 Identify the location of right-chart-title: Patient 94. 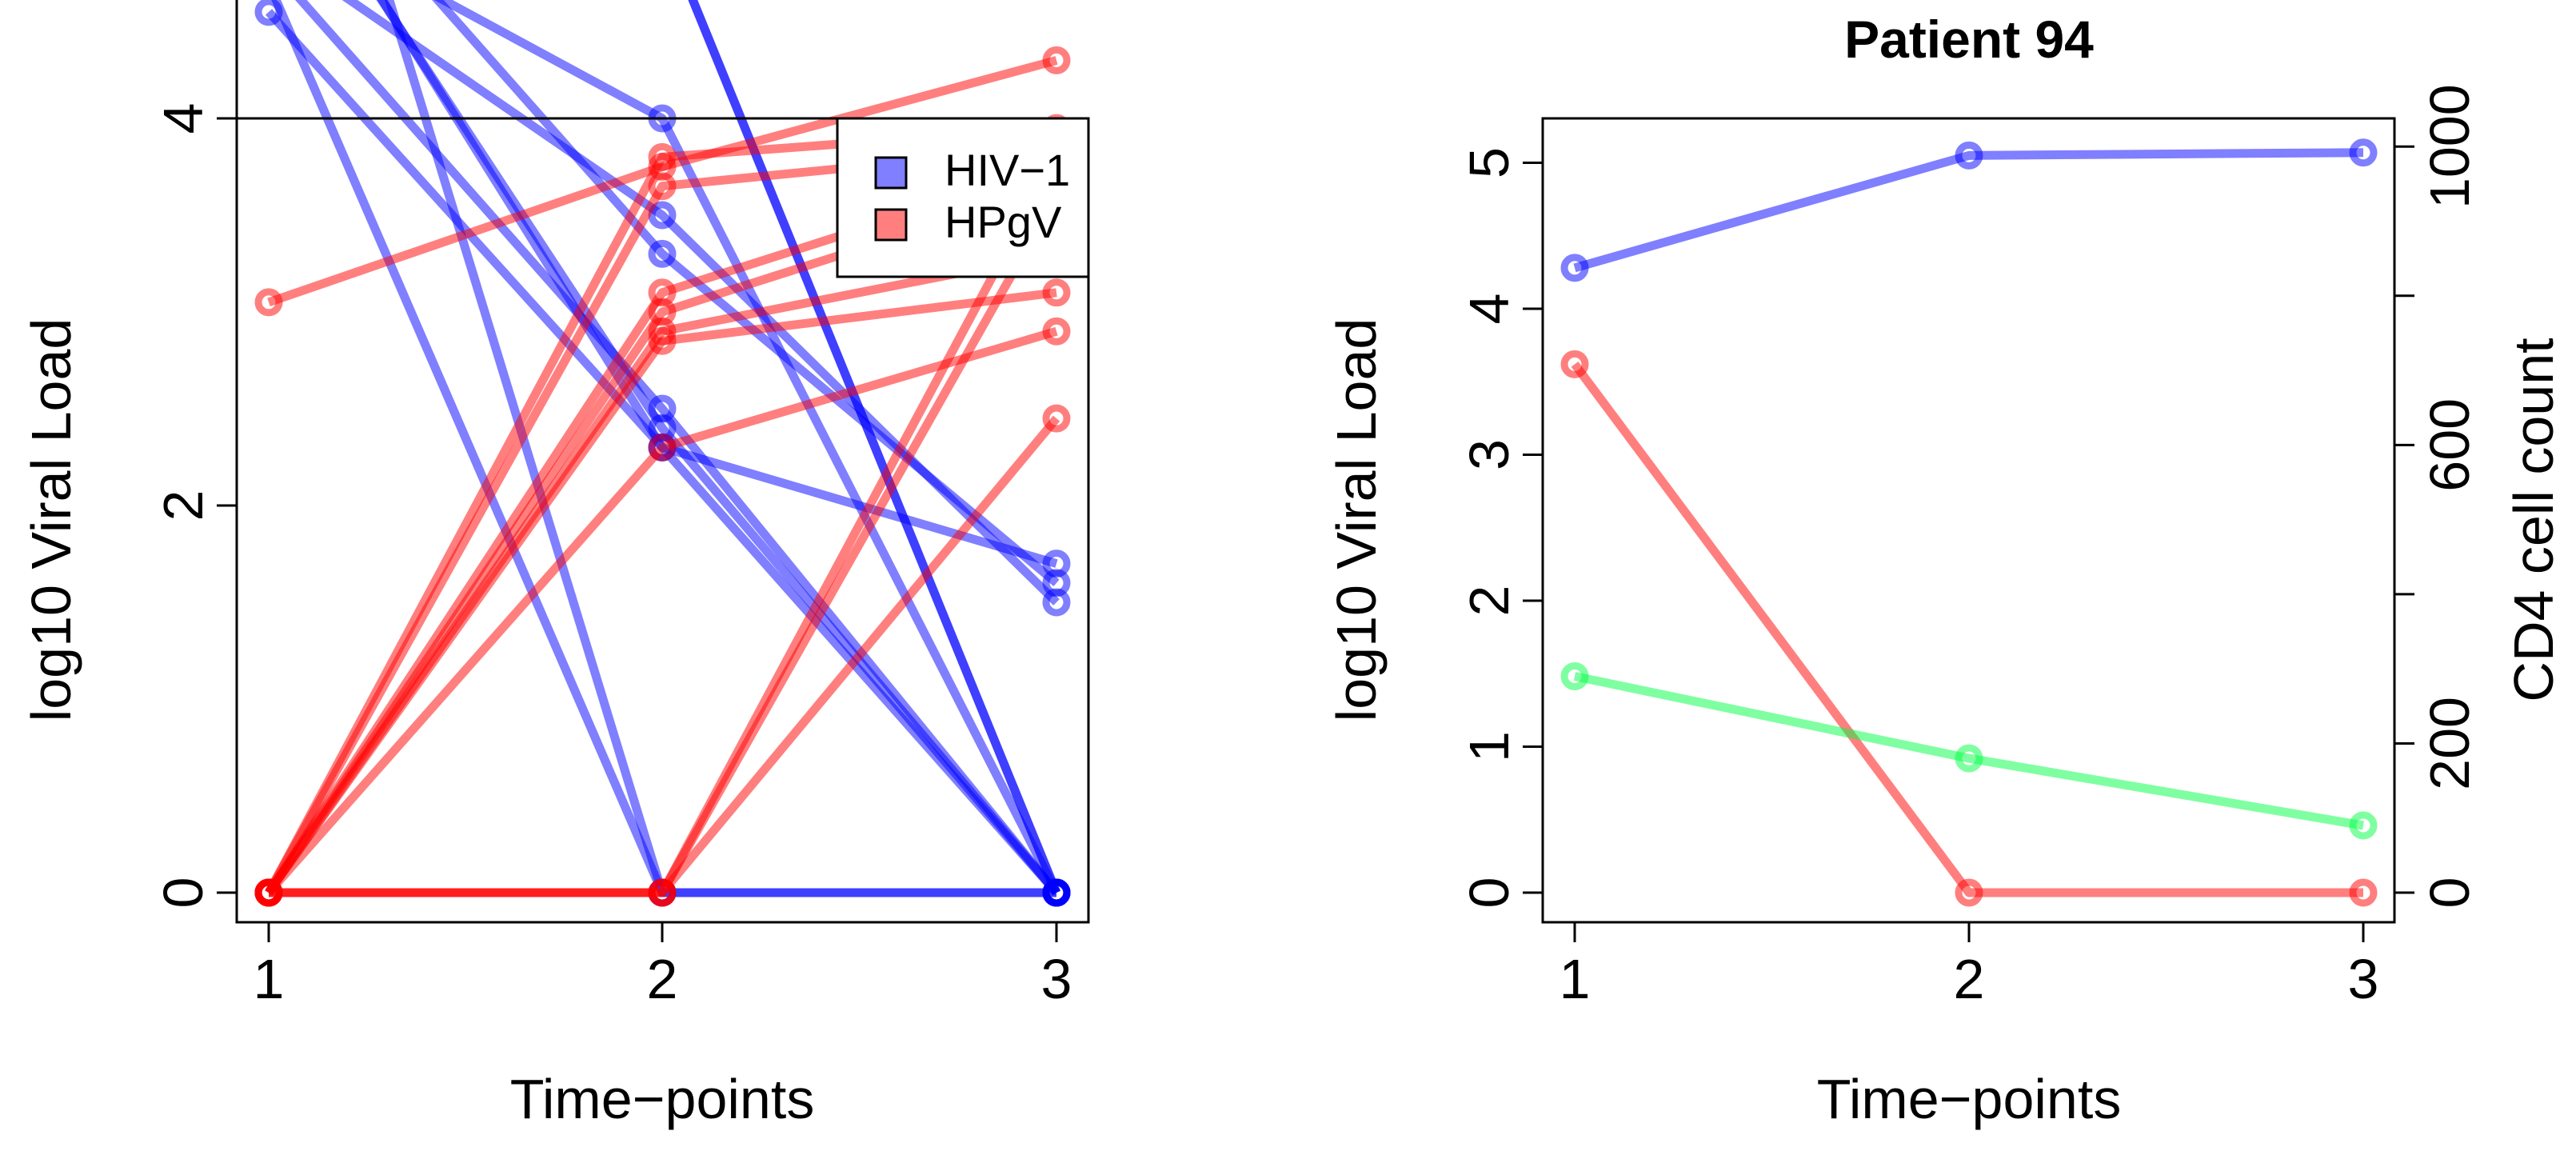
(1969, 39).